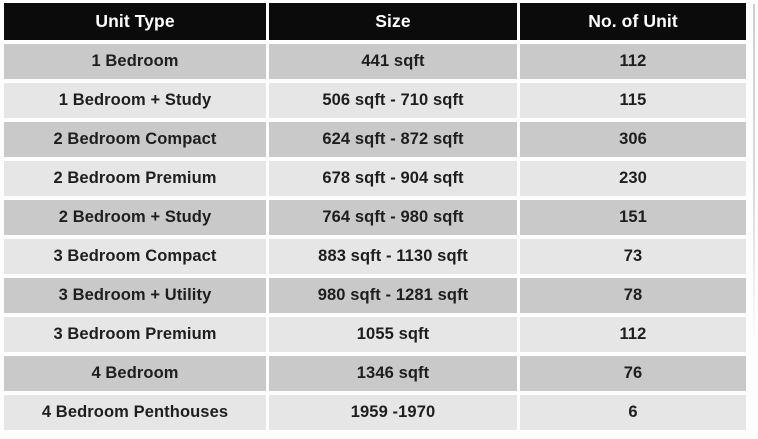 The image size is (758, 439). I want to click on table-cell: 230, so click(633, 178).